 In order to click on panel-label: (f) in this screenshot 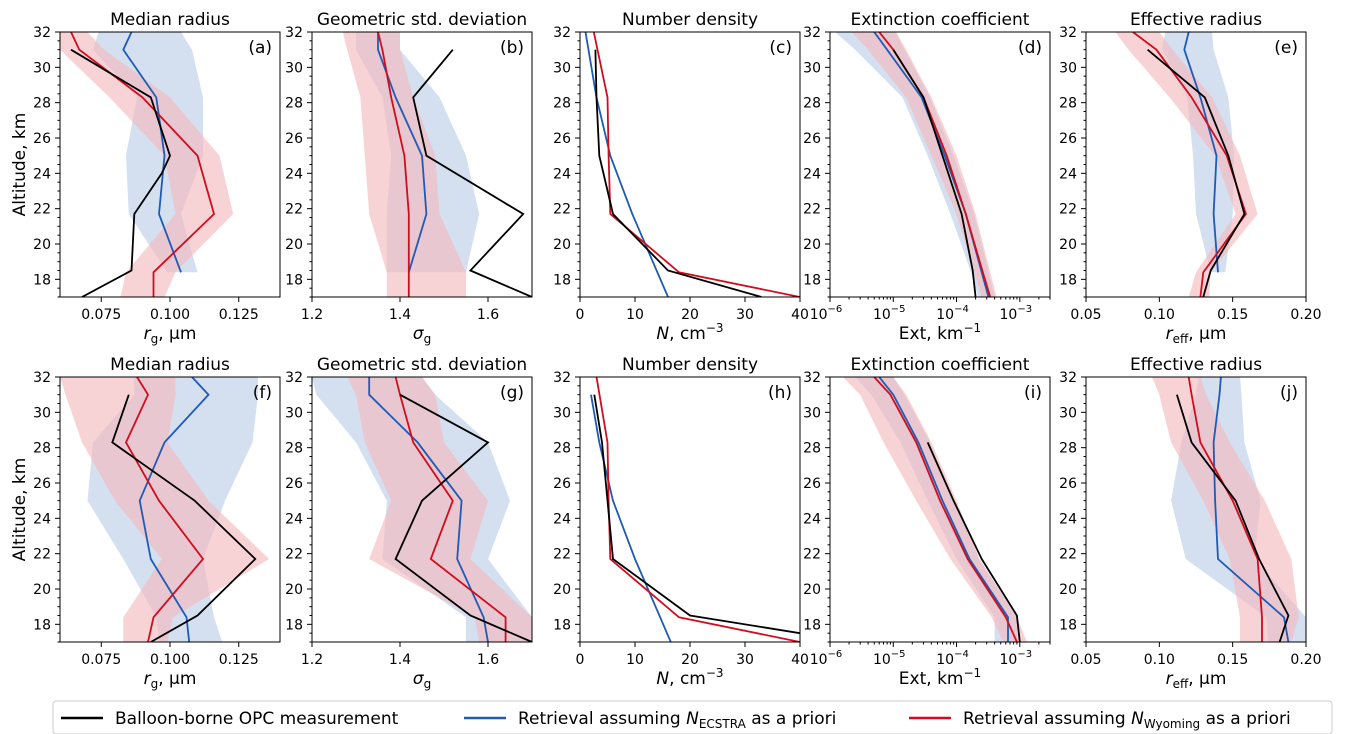, I will do `click(262, 393)`.